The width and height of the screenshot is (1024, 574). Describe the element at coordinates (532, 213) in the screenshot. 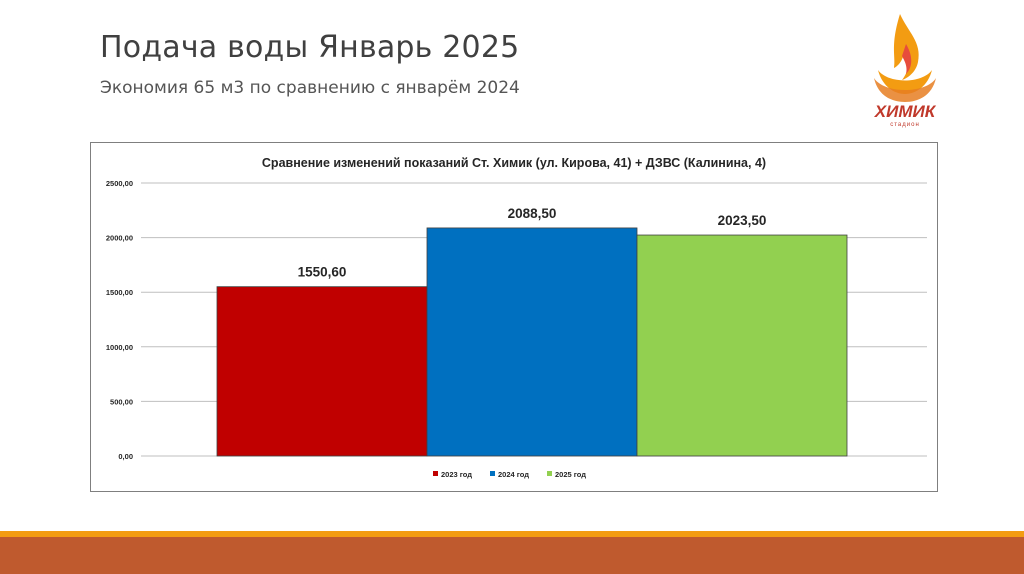

I see `data-label: 2088,50` at that location.